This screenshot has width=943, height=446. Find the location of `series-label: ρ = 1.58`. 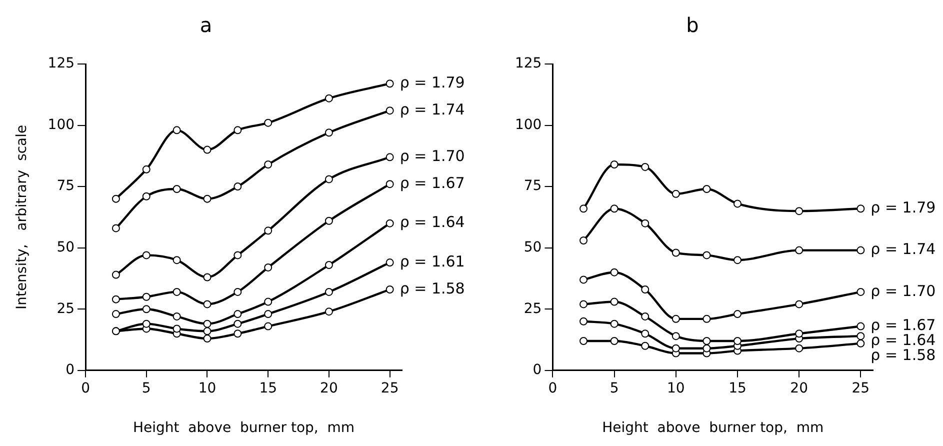

series-label: ρ = 1.58 is located at coordinates (432, 288).